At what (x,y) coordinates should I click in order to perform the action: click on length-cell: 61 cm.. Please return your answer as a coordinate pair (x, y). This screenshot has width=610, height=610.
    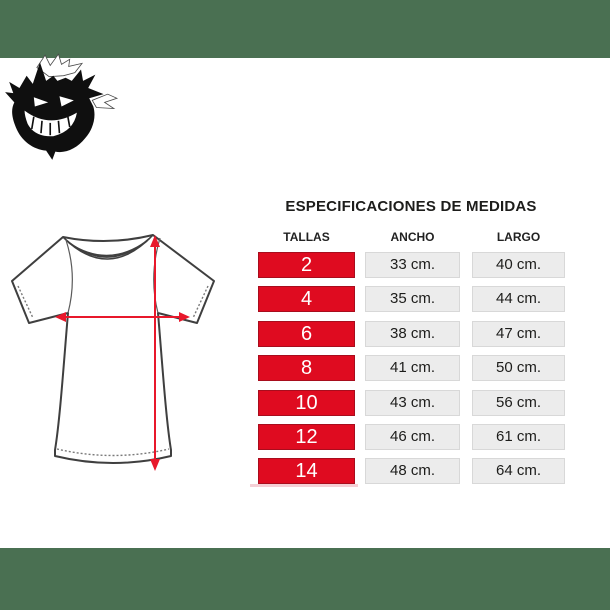
    Looking at the image, I should click on (518, 437).